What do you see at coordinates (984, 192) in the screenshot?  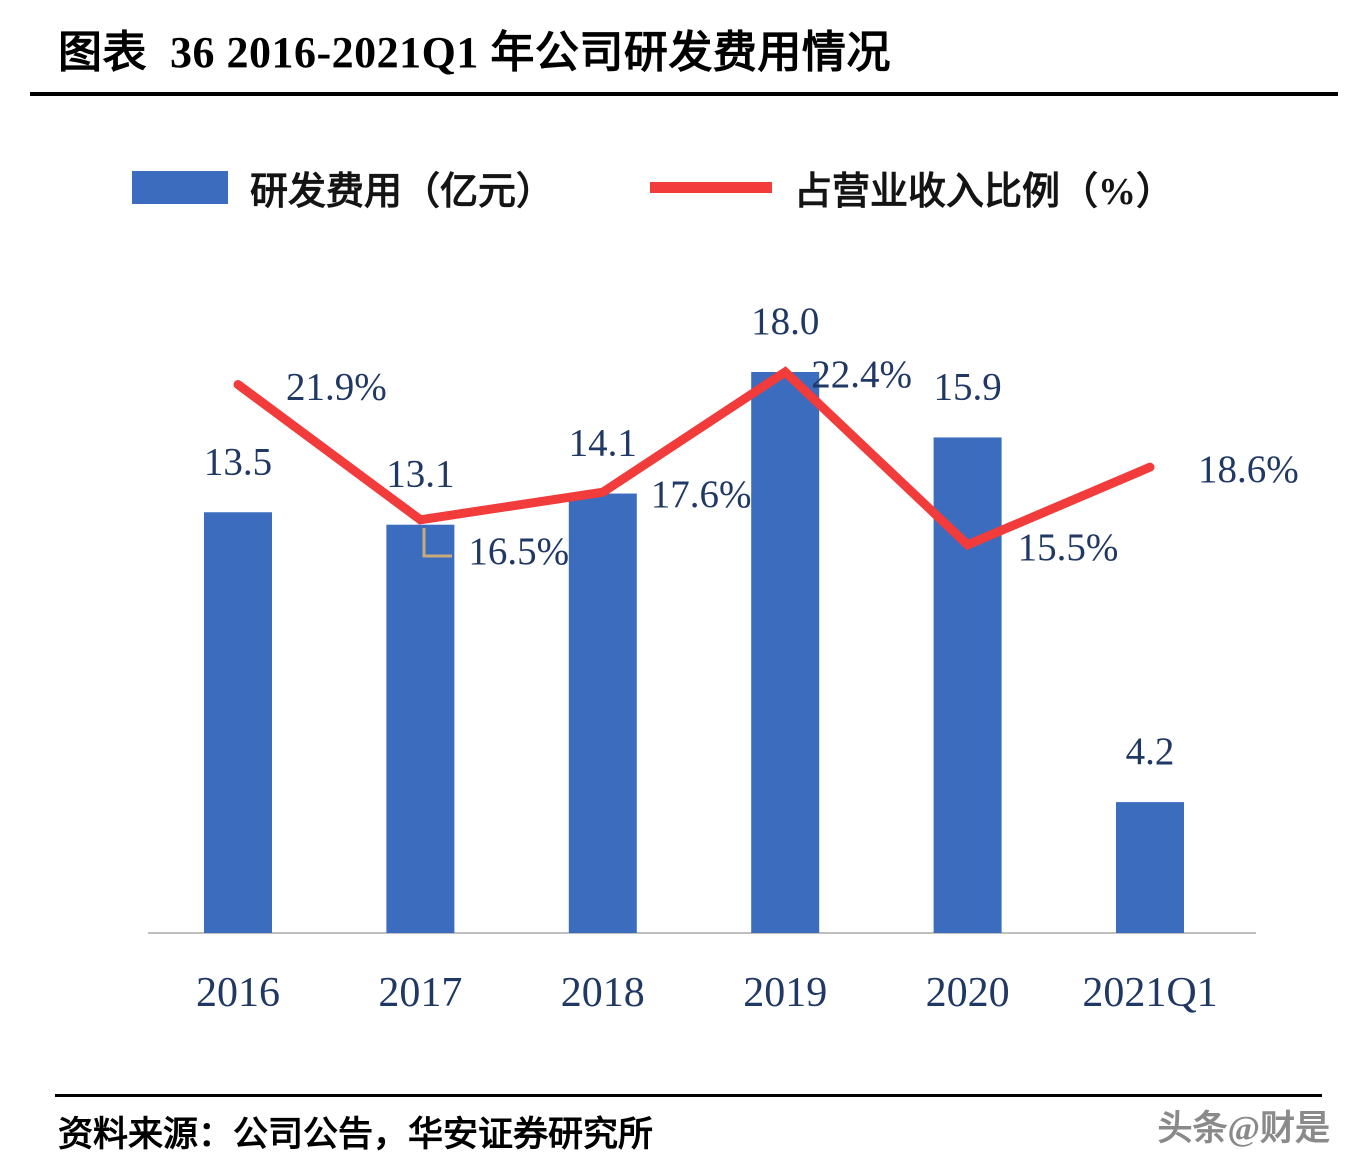 I see `legend-line-label: 占营业收入比例（%）` at bounding box center [984, 192].